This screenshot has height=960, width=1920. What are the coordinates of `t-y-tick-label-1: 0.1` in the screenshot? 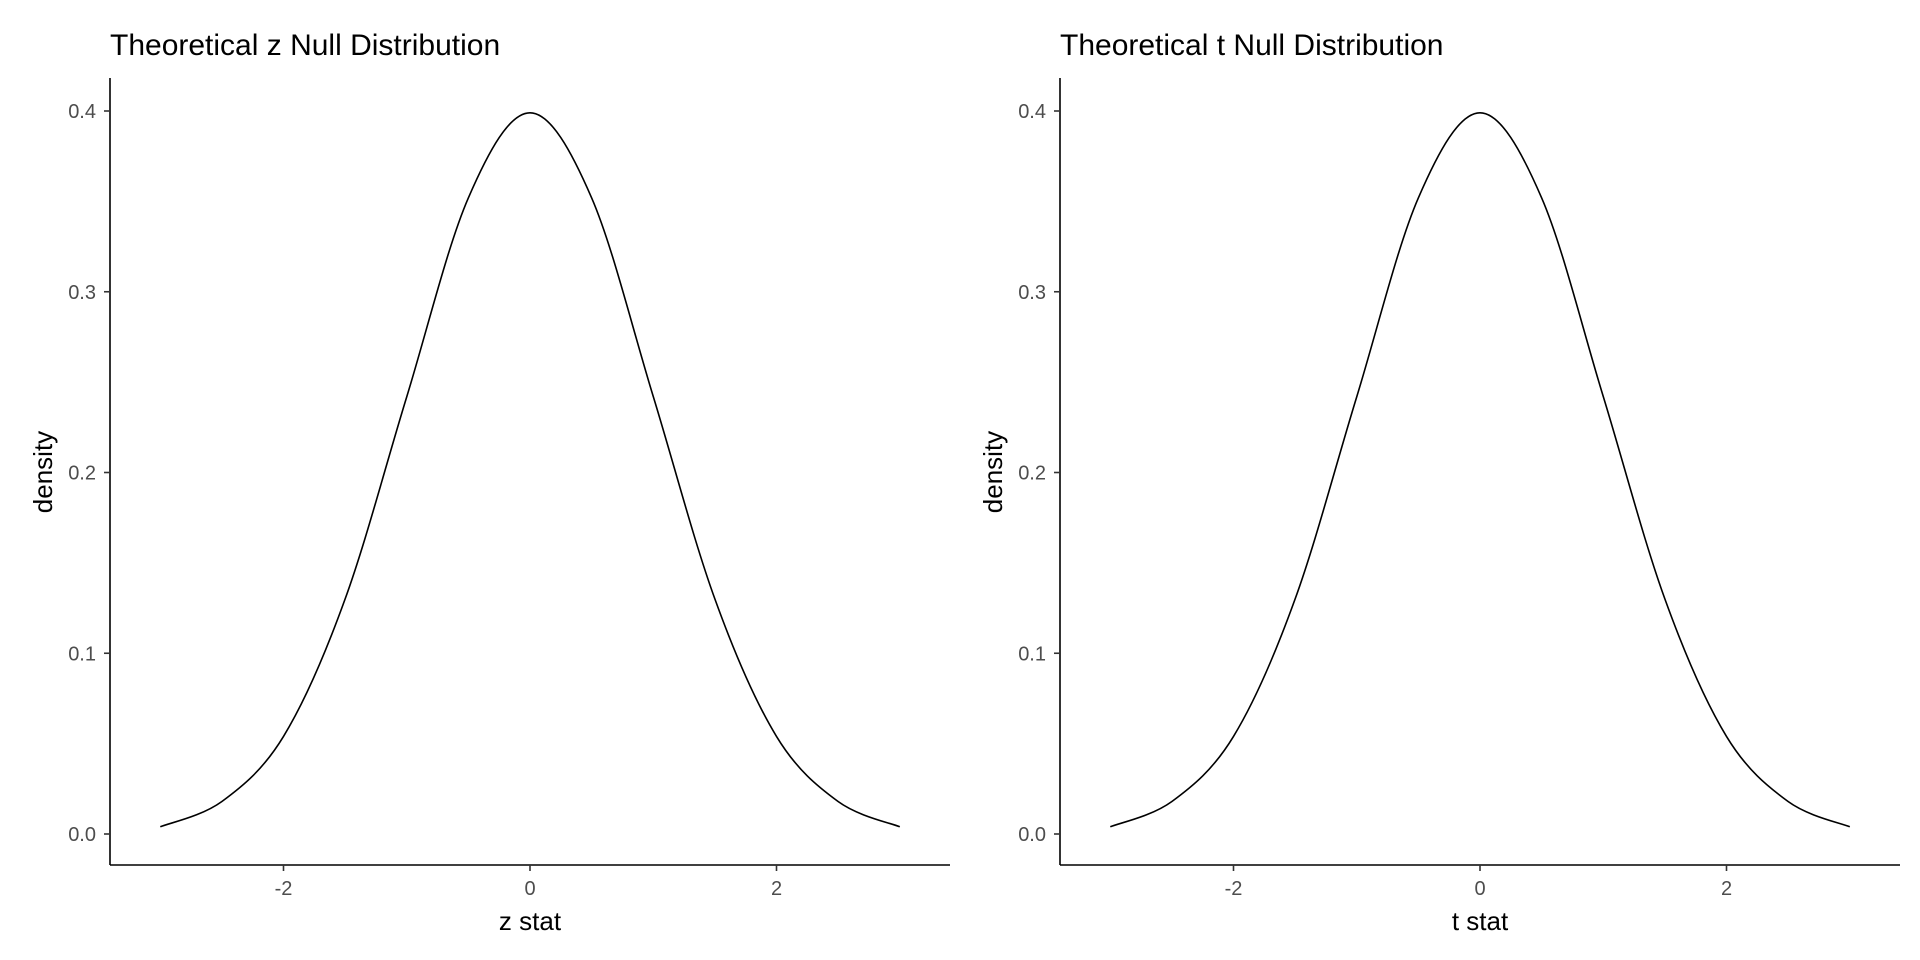 It's located at (1032, 654).